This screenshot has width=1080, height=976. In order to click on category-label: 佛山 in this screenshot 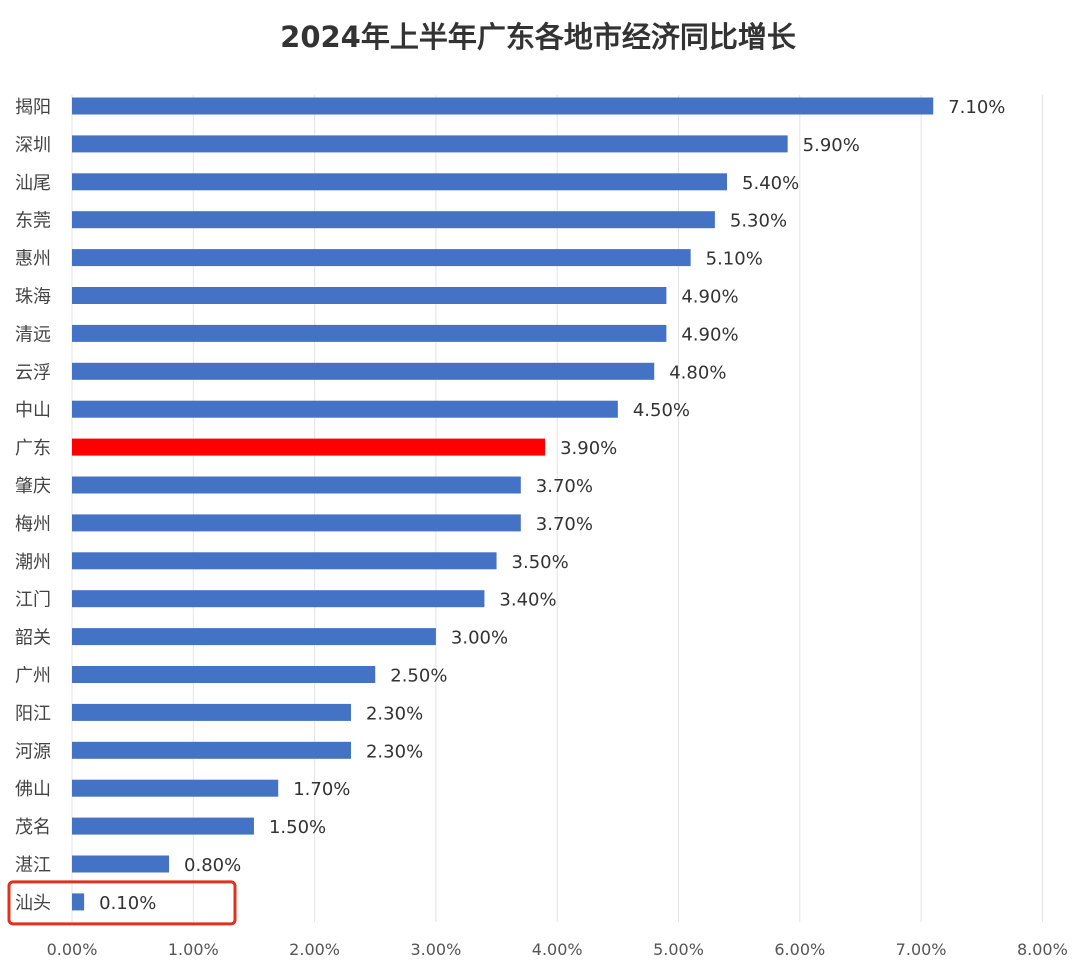, I will do `click(33, 789)`.